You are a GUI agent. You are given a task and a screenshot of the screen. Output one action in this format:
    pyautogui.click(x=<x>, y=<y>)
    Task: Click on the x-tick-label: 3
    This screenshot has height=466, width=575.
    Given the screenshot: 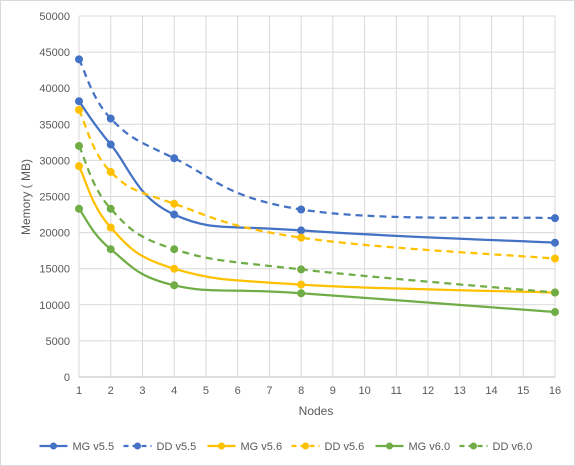 What is the action you would take?
    pyautogui.click(x=142, y=391)
    